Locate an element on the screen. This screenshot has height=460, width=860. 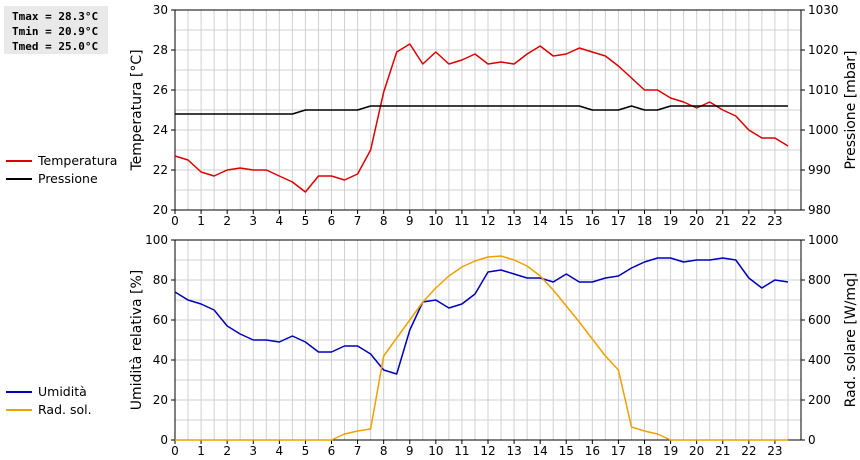
panel1-xtick-label: 15 is located at coordinates (566, 221).